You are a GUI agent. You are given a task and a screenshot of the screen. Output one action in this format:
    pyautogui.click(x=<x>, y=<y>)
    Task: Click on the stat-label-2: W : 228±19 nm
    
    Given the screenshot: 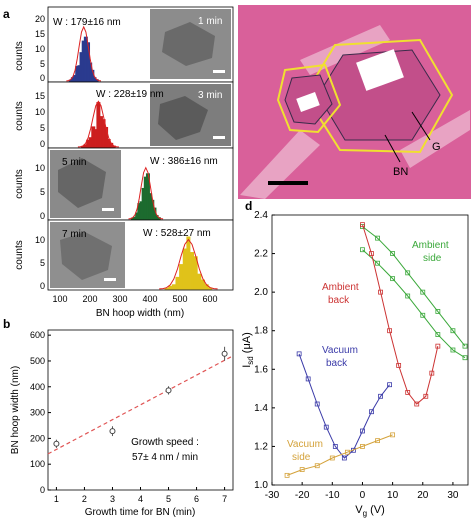 What is the action you would take?
    pyautogui.click(x=130, y=94)
    